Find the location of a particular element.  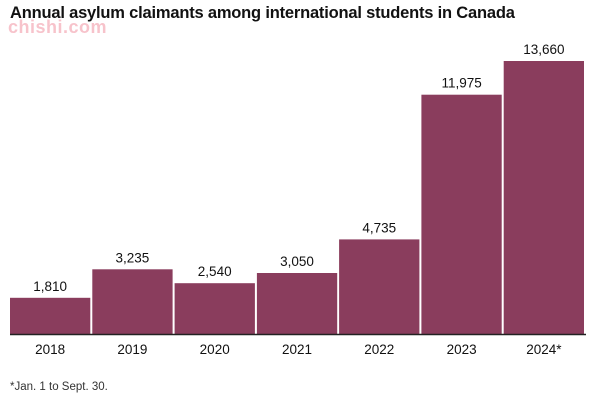

bar-2024 is located at coordinates (543, 197).